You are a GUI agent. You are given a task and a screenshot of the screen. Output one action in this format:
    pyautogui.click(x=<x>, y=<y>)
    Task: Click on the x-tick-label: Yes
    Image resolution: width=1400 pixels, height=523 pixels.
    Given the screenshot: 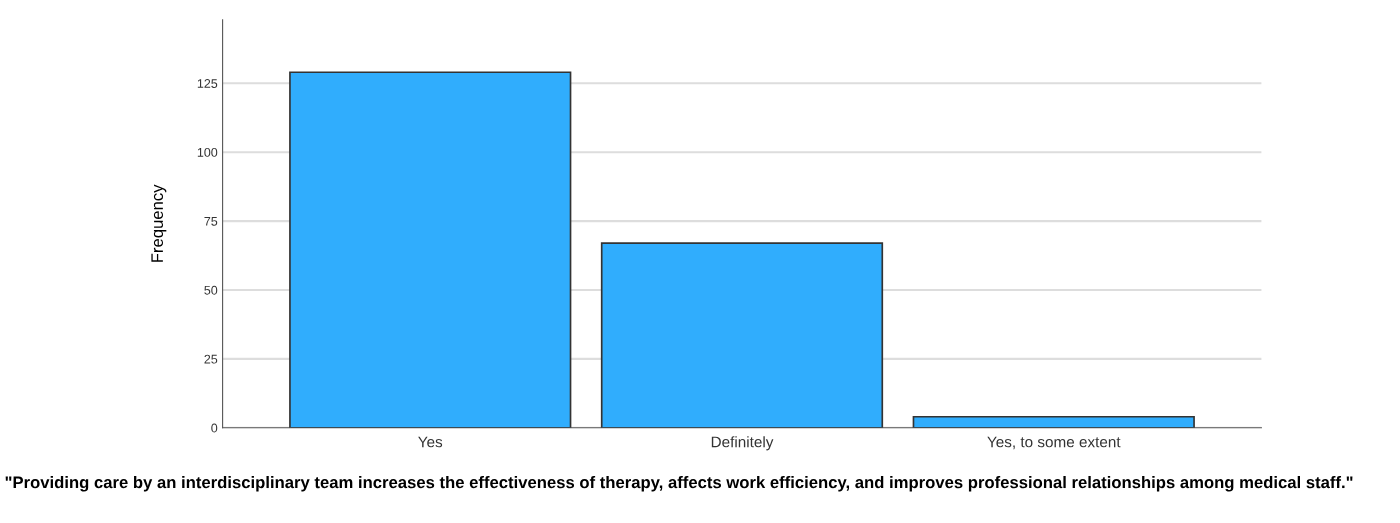 What is the action you would take?
    pyautogui.click(x=430, y=442)
    